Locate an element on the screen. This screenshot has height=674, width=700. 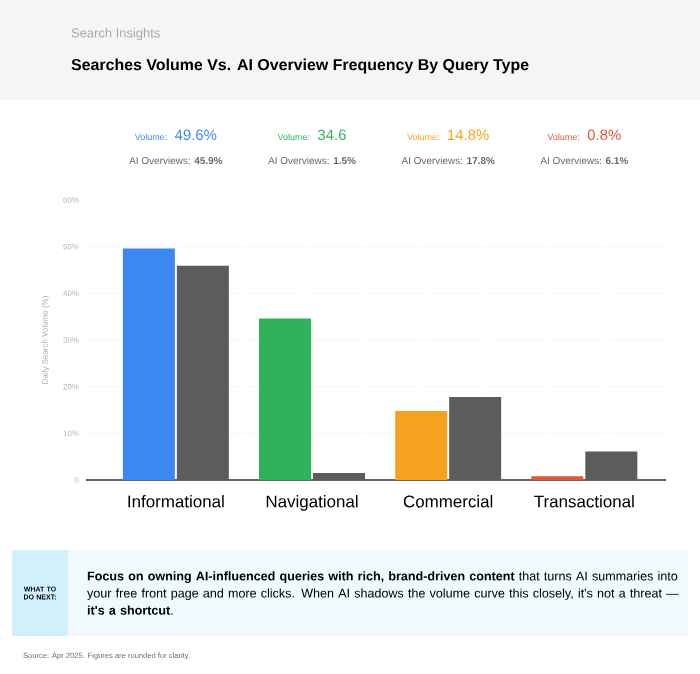
x-tick-label: Transactional is located at coordinates (584, 501).